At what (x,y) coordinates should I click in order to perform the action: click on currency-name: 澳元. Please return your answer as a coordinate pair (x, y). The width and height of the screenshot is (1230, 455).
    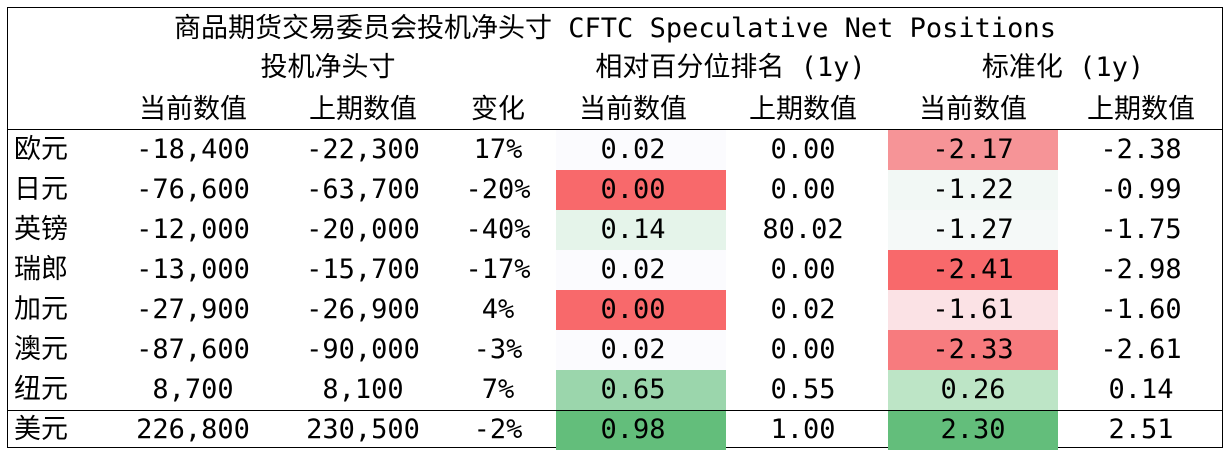
    Looking at the image, I should click on (41, 349).